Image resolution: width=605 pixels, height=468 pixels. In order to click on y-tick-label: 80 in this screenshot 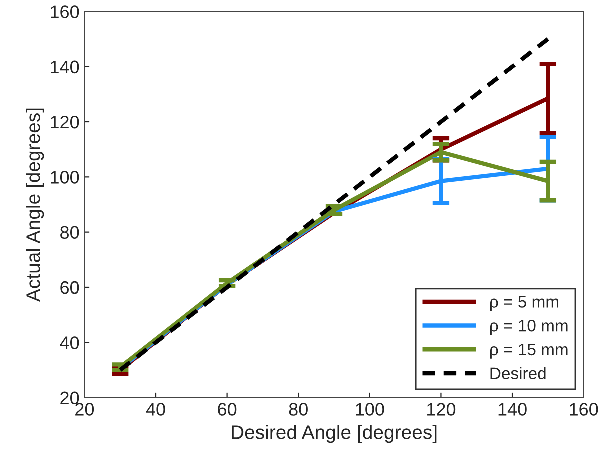, I will do `click(70, 233)`.